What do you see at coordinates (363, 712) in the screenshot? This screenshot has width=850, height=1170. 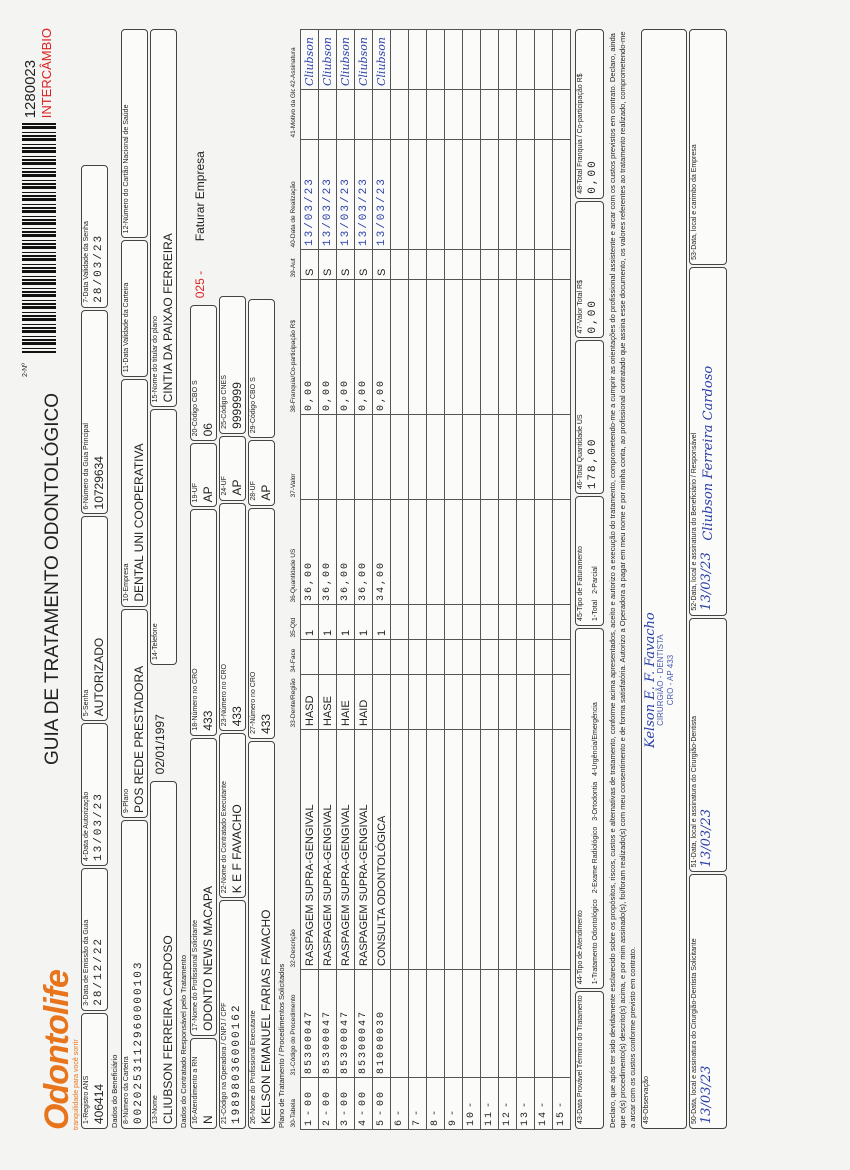 I see `cell-value: HAID` at bounding box center [363, 712].